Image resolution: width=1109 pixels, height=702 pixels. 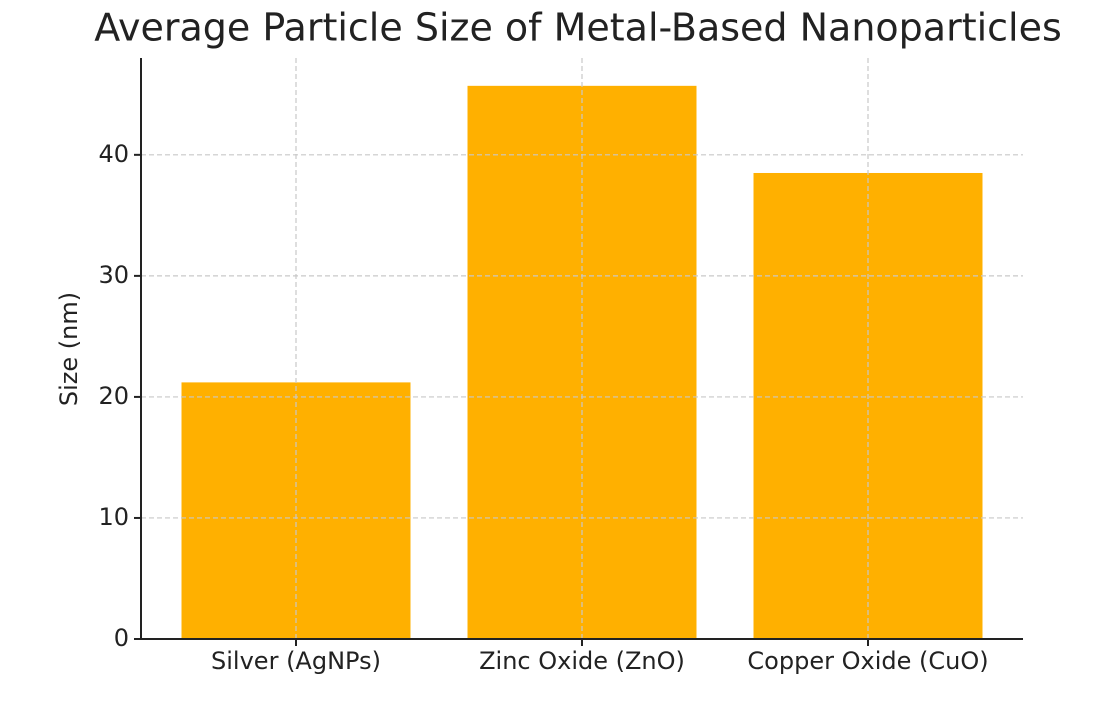 I want to click on y-tick-label: 10, so click(x=113, y=517).